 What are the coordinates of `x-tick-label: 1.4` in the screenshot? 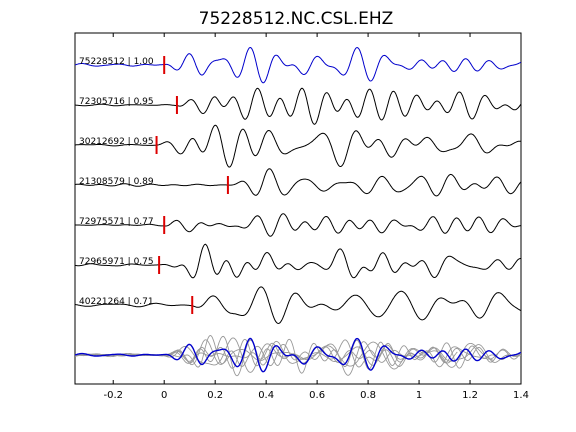 It's located at (521, 395).